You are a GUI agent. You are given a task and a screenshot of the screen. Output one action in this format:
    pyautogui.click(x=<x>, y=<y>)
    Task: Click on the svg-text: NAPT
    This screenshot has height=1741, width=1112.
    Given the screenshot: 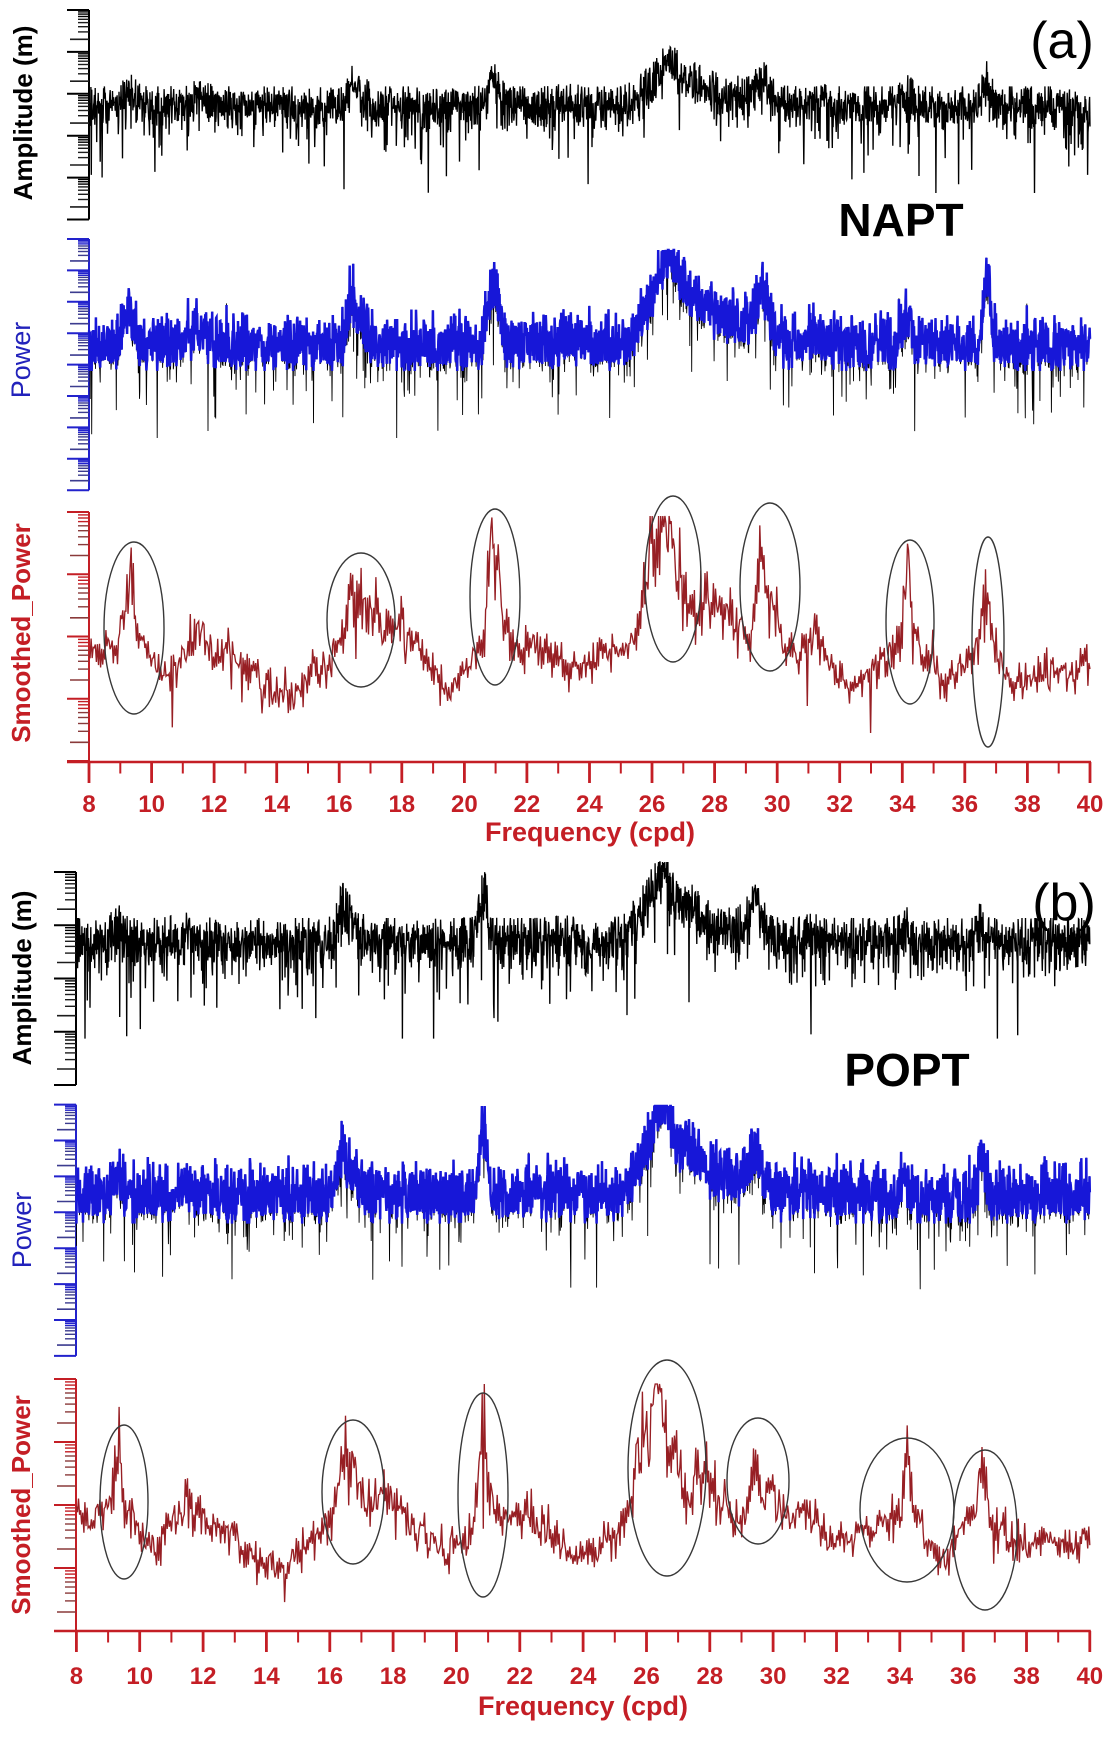 What is the action you would take?
    pyautogui.click(x=900, y=220)
    